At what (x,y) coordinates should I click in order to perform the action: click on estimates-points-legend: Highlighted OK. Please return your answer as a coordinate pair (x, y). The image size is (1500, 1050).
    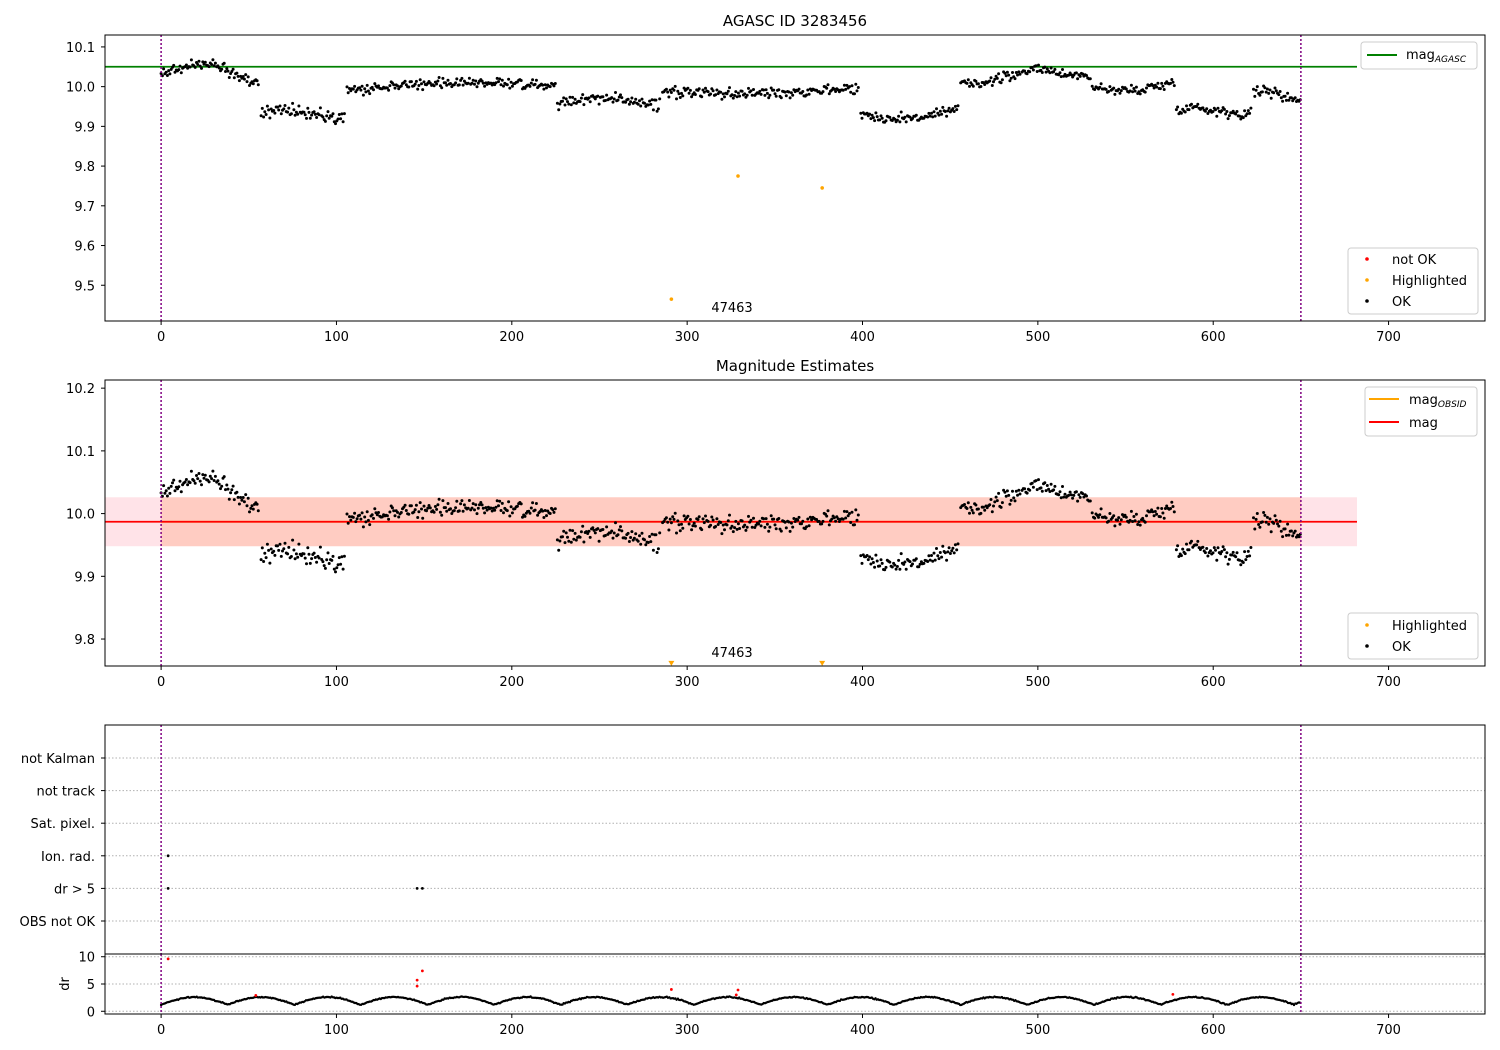
    Looking at the image, I should click on (1413, 636).